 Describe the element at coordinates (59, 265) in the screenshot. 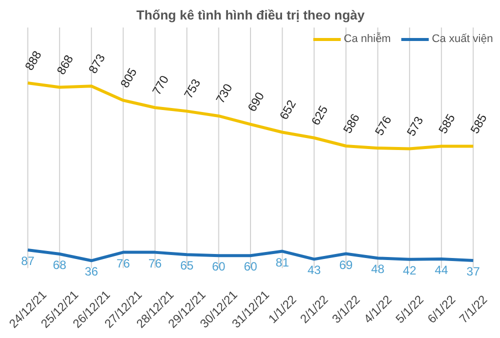

I see `data-label: 68` at that location.